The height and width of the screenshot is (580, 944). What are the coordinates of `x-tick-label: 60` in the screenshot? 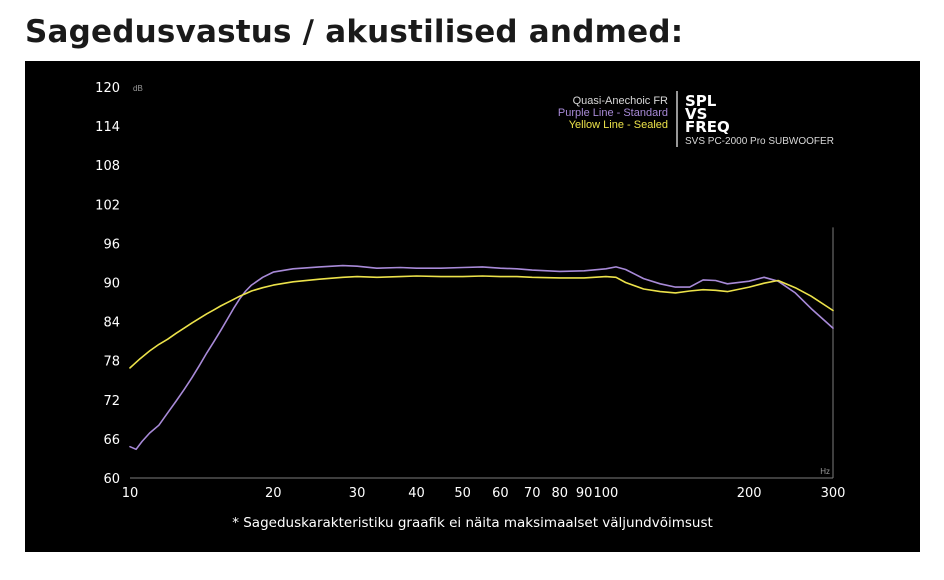 It's located at (500, 493).